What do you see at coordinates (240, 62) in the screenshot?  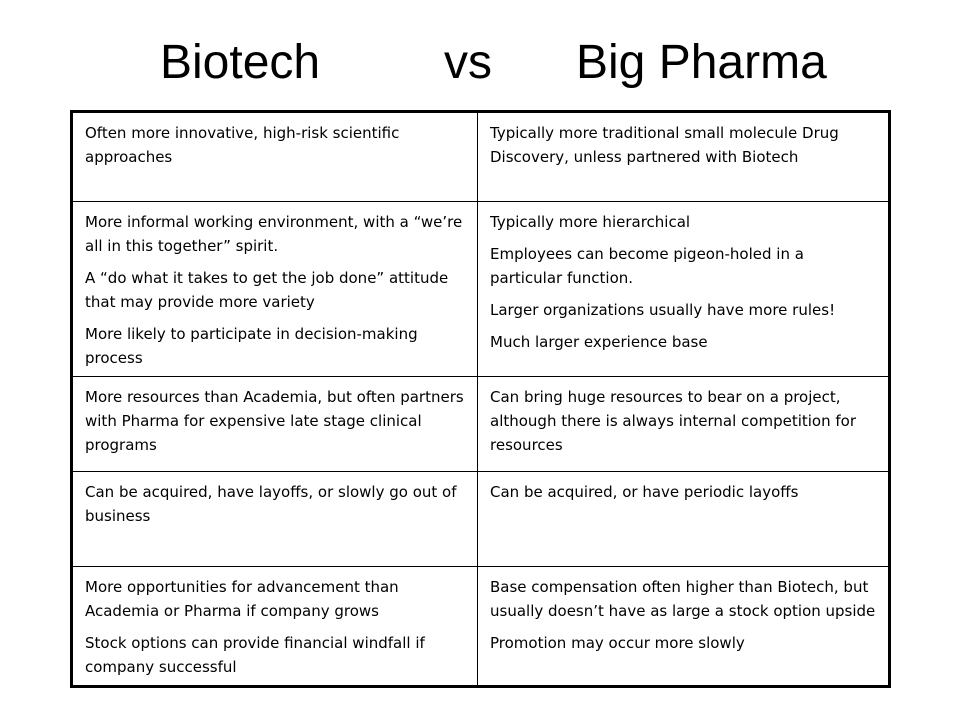 I see `title-biotech: Biotech` at bounding box center [240, 62].